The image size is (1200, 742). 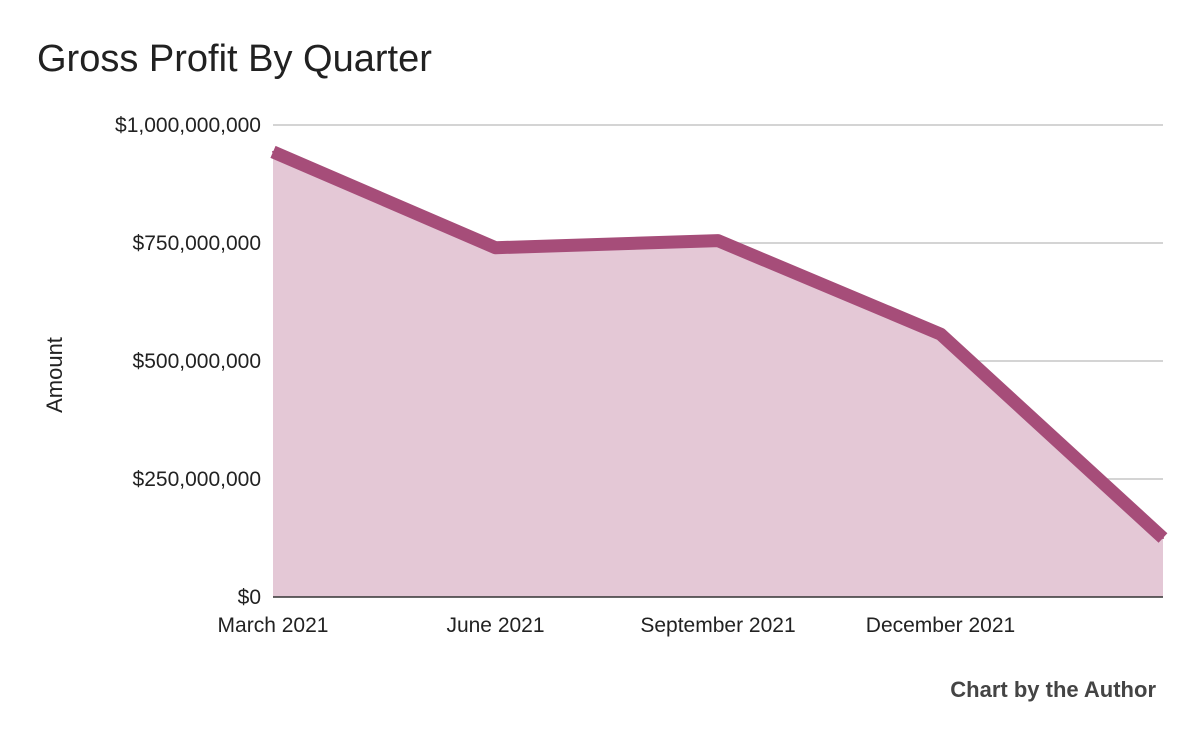 What do you see at coordinates (940, 625) in the screenshot?
I see `x-tick-label: December 2021` at bounding box center [940, 625].